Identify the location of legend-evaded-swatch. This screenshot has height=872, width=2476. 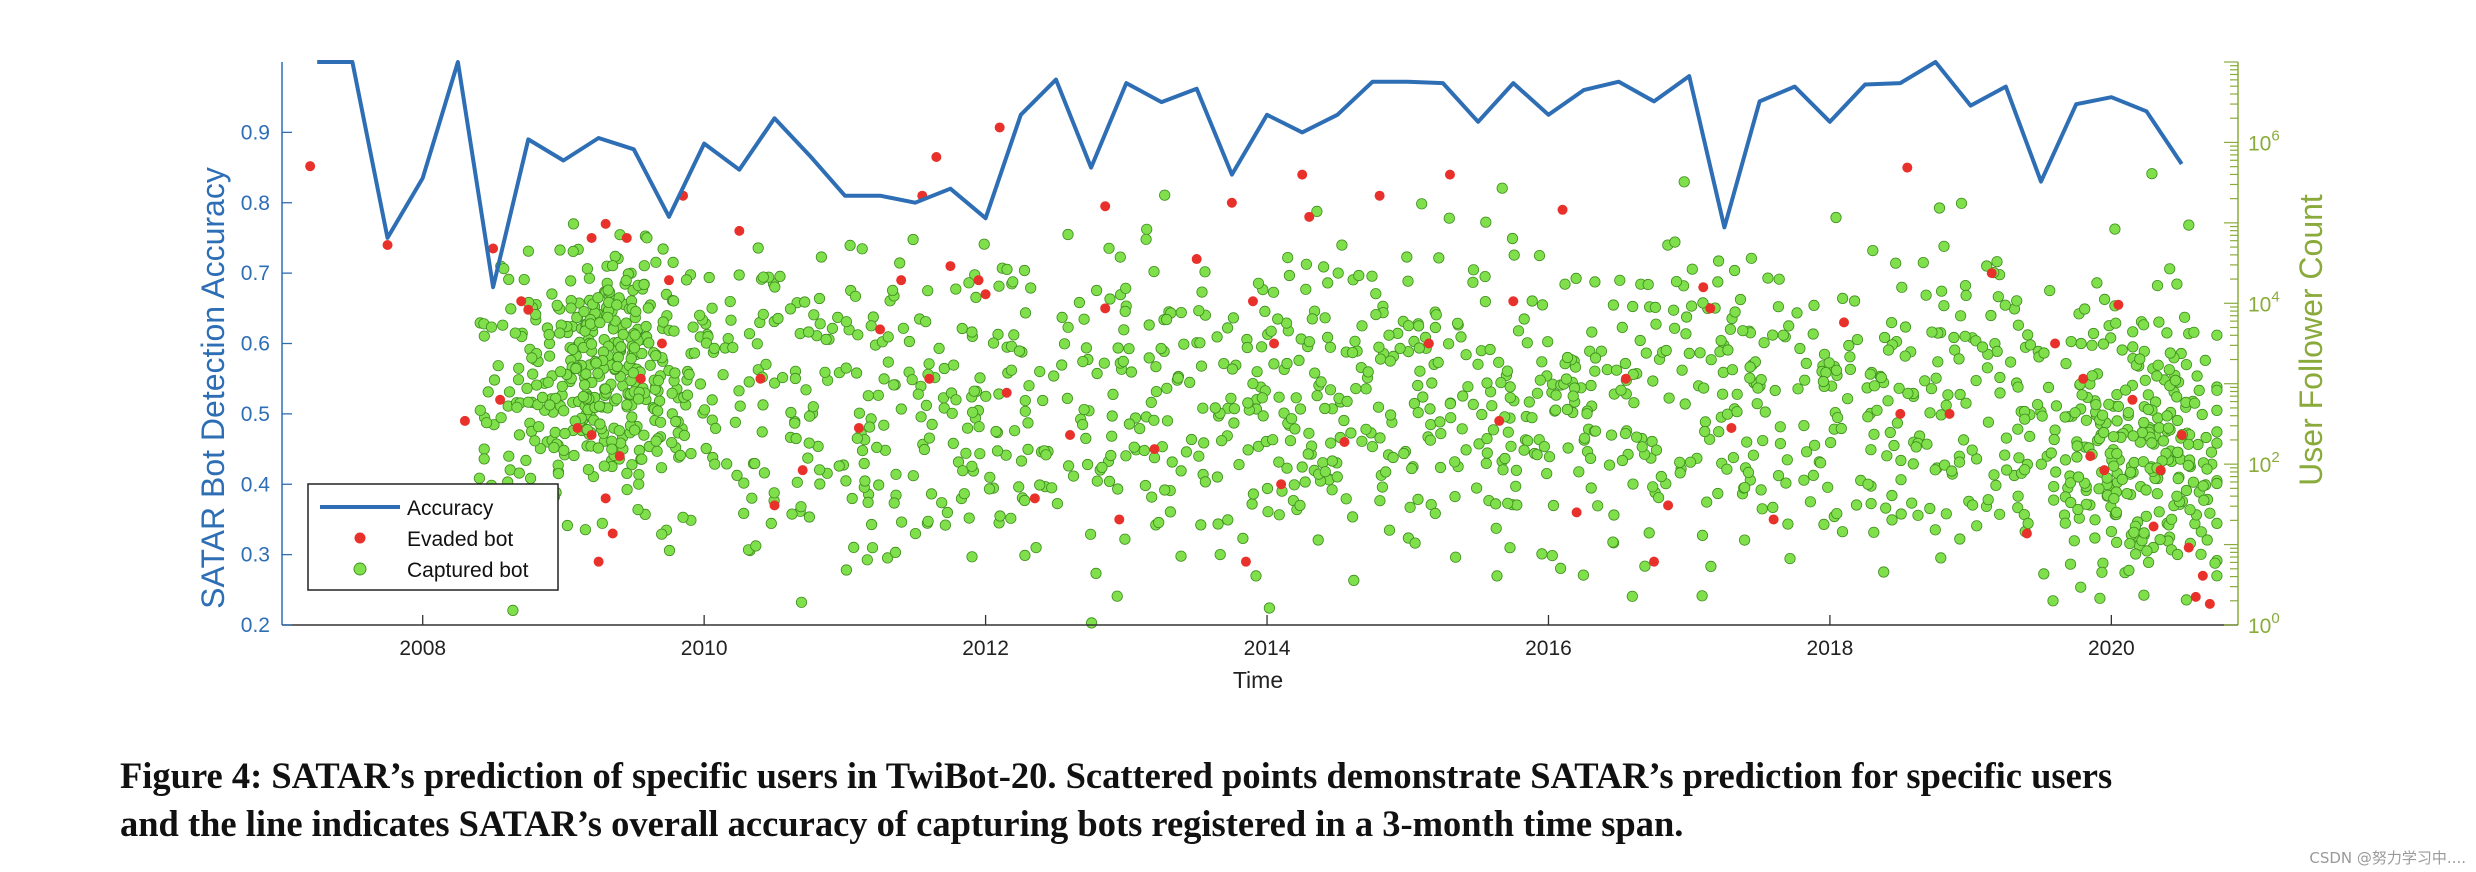
(360, 538).